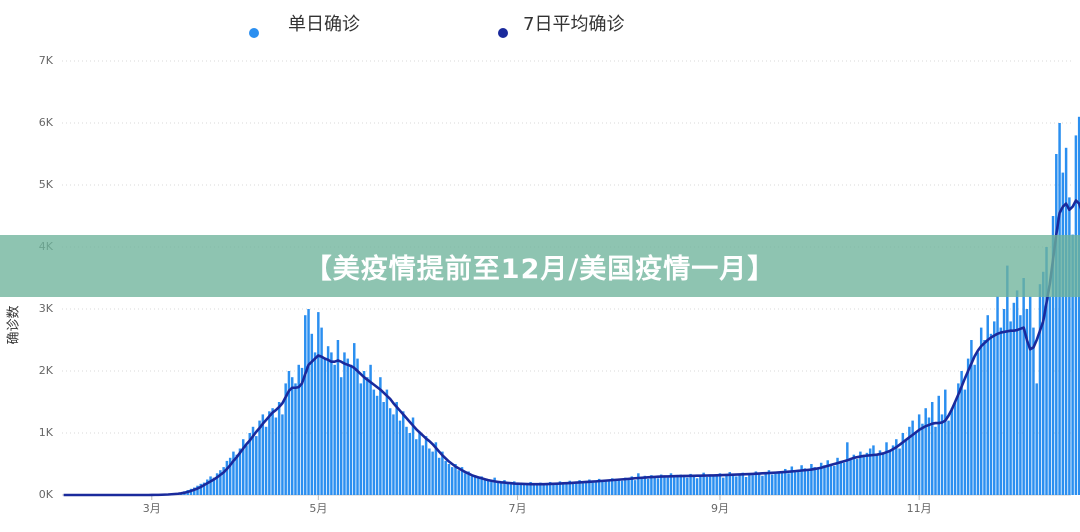 The image size is (1080, 532). I want to click on y-tick-label: 6K, so click(46, 122).